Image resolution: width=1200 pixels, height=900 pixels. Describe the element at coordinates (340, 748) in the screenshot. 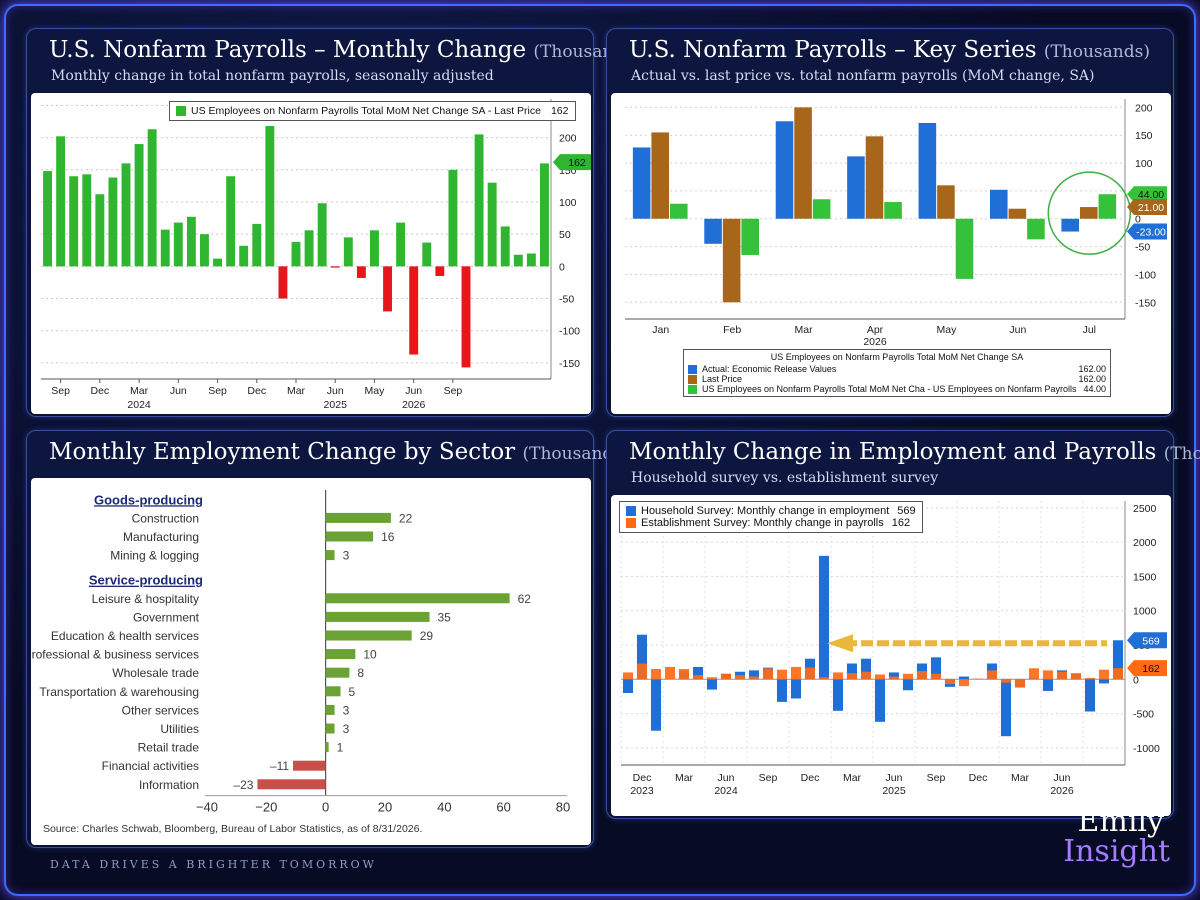

I see `value-label: 1` at that location.